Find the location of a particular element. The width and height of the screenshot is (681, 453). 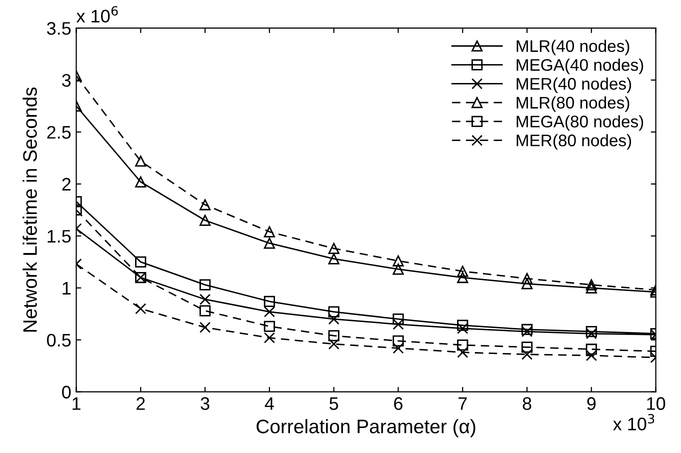

y-tick-label: 2.5 is located at coordinates (59, 132).